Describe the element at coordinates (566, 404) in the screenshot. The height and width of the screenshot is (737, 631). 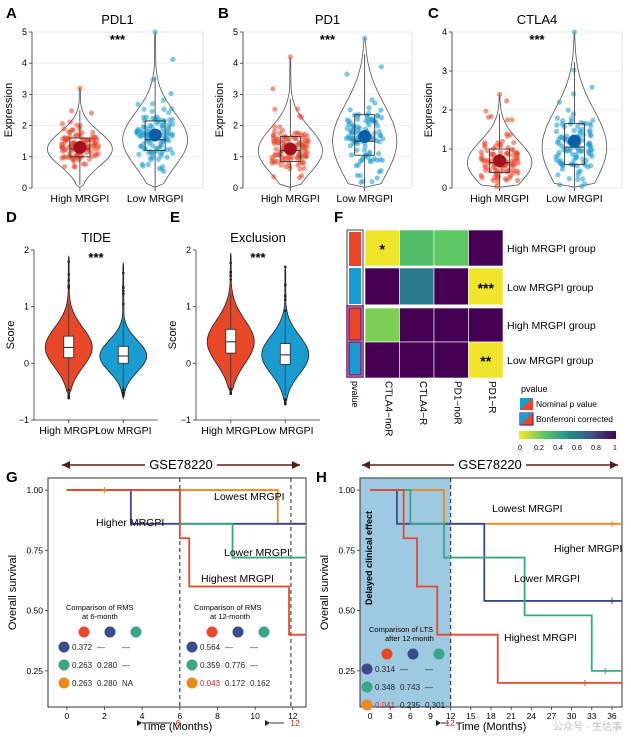
I see `legend-nominal-label: Nominal p value` at that location.